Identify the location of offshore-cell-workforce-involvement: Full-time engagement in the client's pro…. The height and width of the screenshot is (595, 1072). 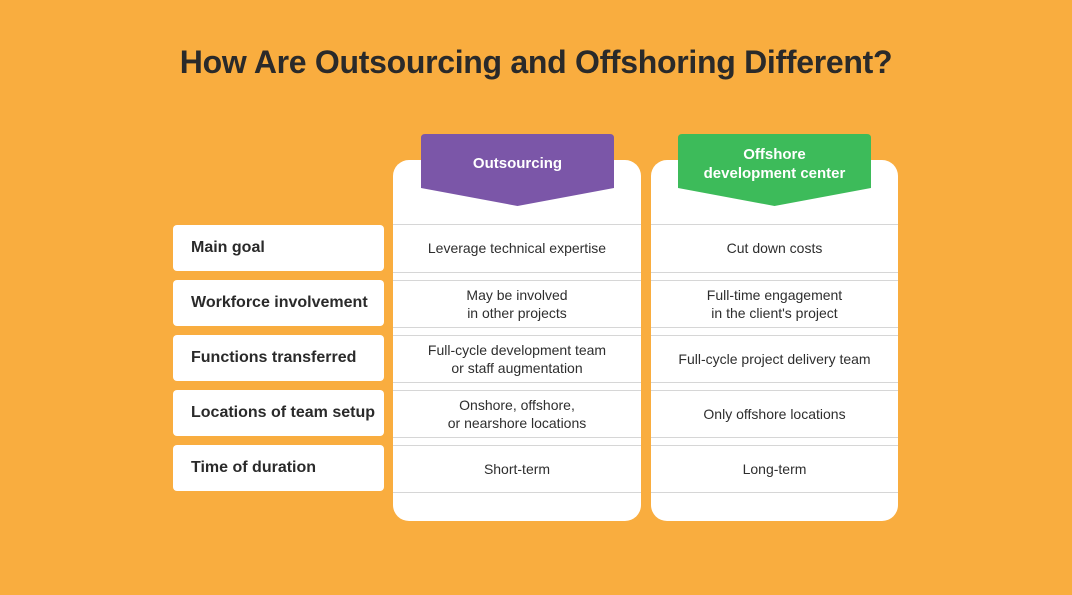
(774, 304).